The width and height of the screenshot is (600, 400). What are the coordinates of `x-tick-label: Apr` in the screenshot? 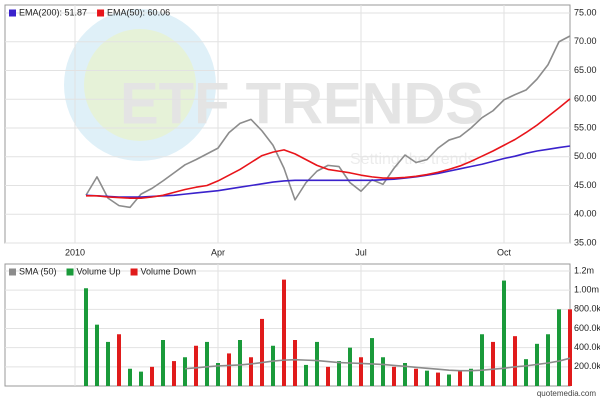 It's located at (218, 252).